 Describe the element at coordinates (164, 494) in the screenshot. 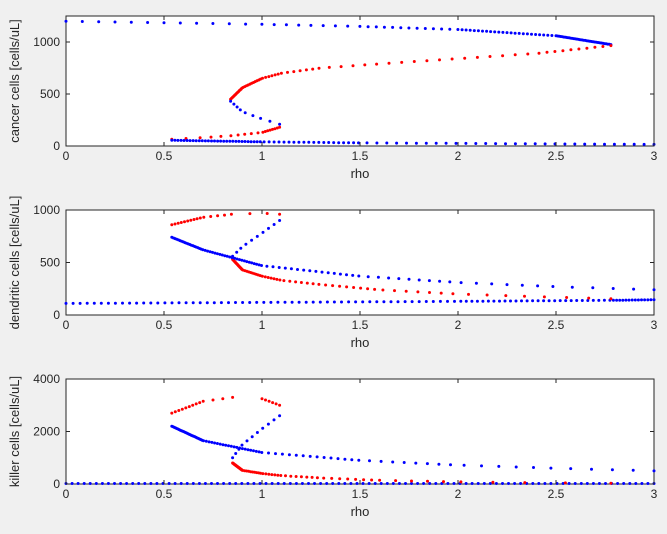

I see `x-tick-label: 0.5` at that location.